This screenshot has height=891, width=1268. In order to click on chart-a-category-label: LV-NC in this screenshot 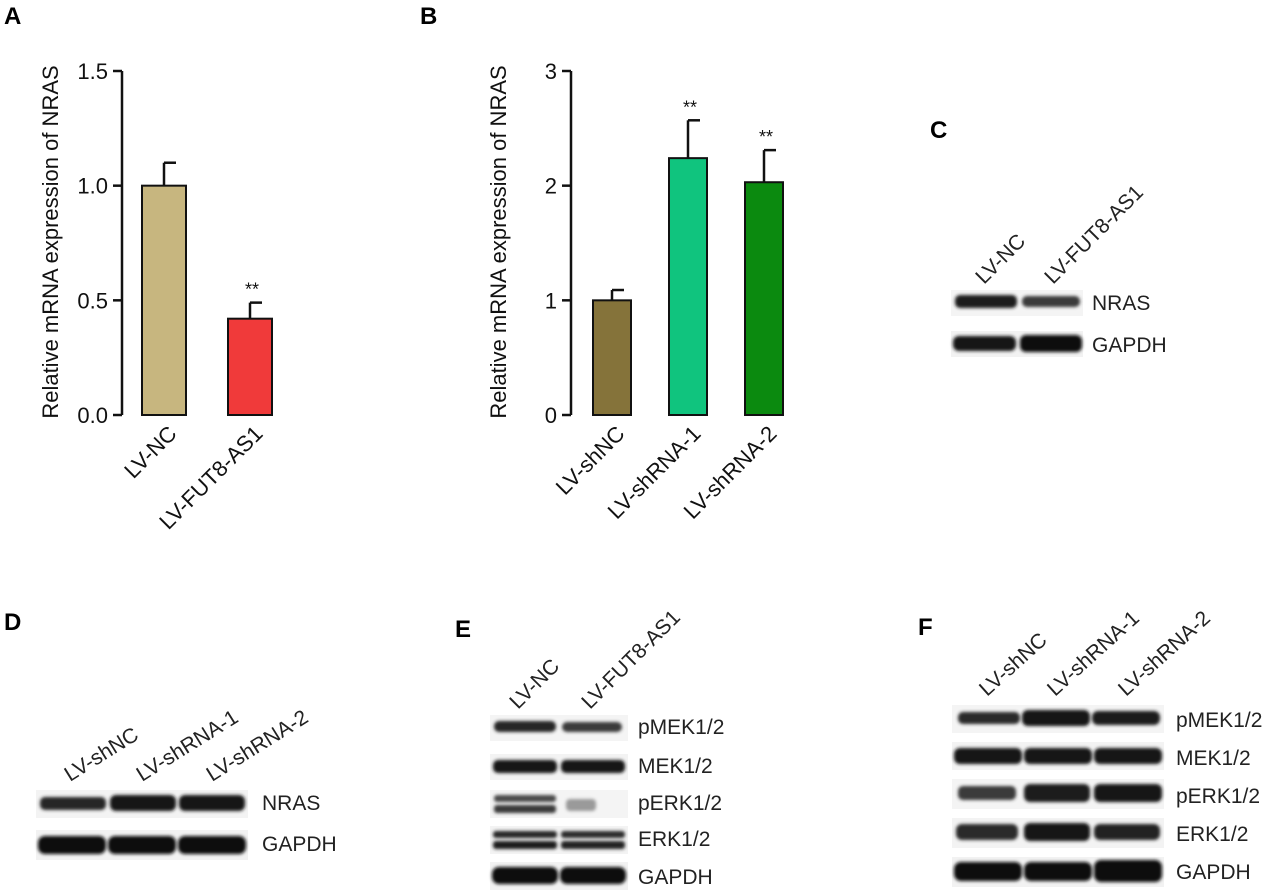, I will do `click(150, 452)`.